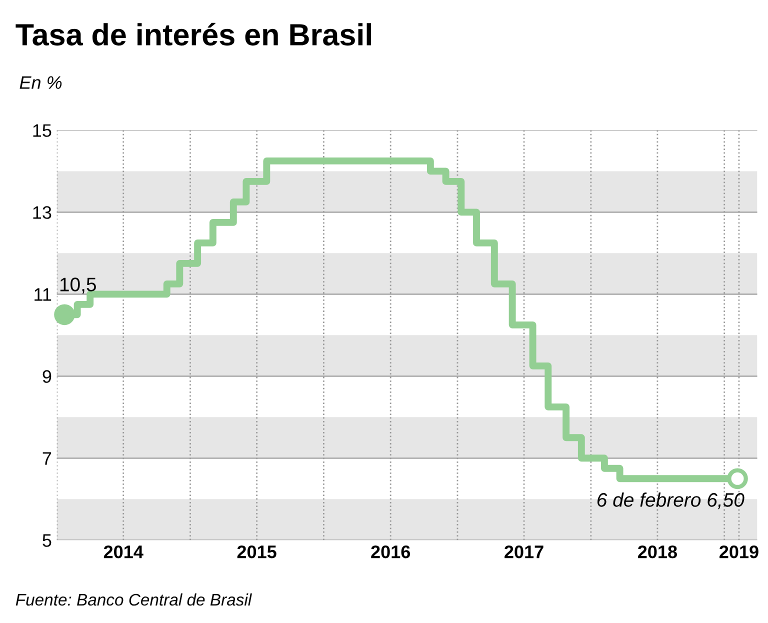 The image size is (768, 623). What do you see at coordinates (42, 130) in the screenshot?
I see `y-tick-label: 15` at bounding box center [42, 130].